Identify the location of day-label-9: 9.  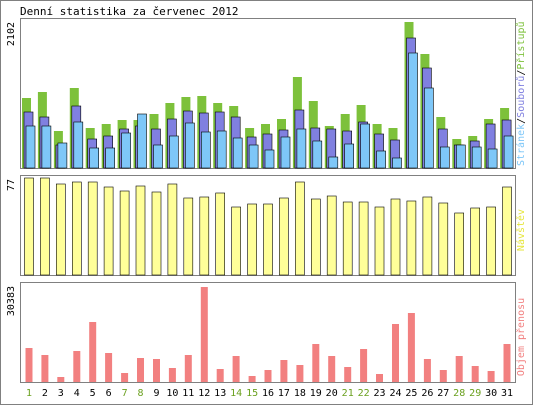
(156, 393).